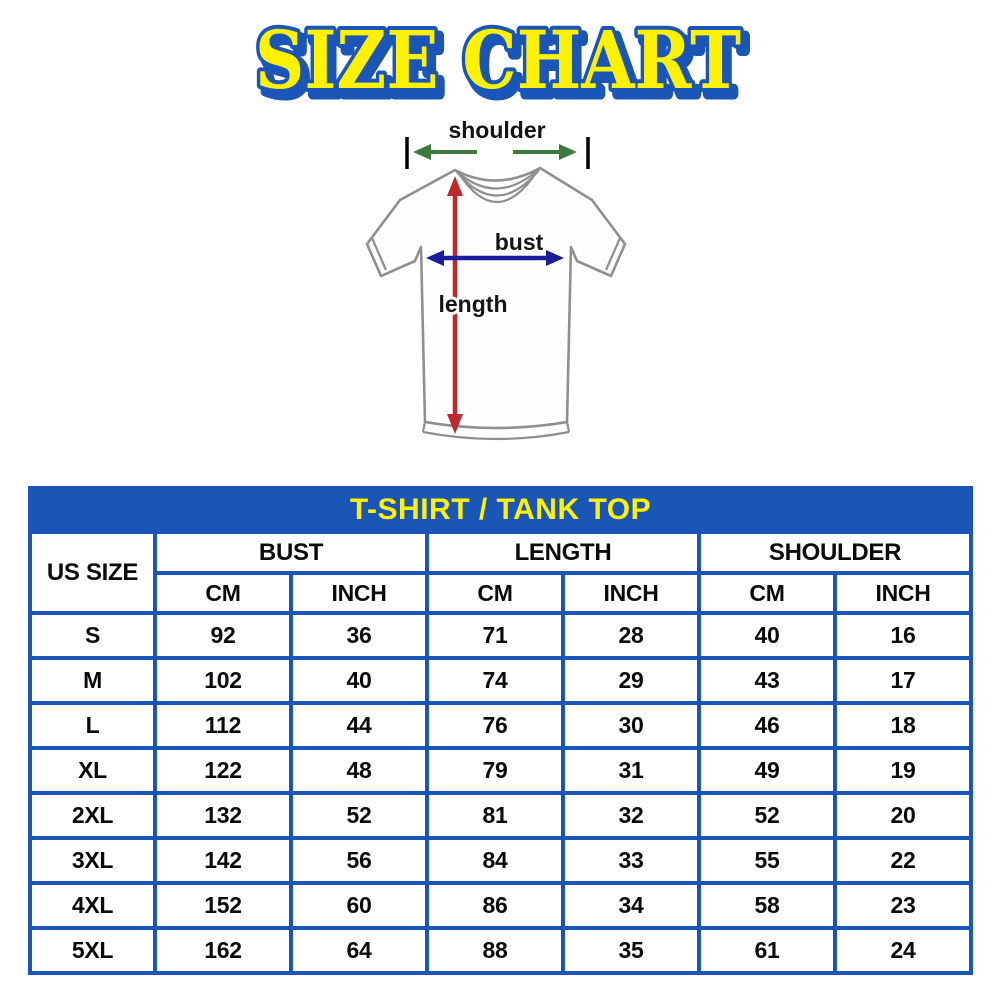  Describe the element at coordinates (767, 860) in the screenshot. I see `measurement-cell: 55` at that location.